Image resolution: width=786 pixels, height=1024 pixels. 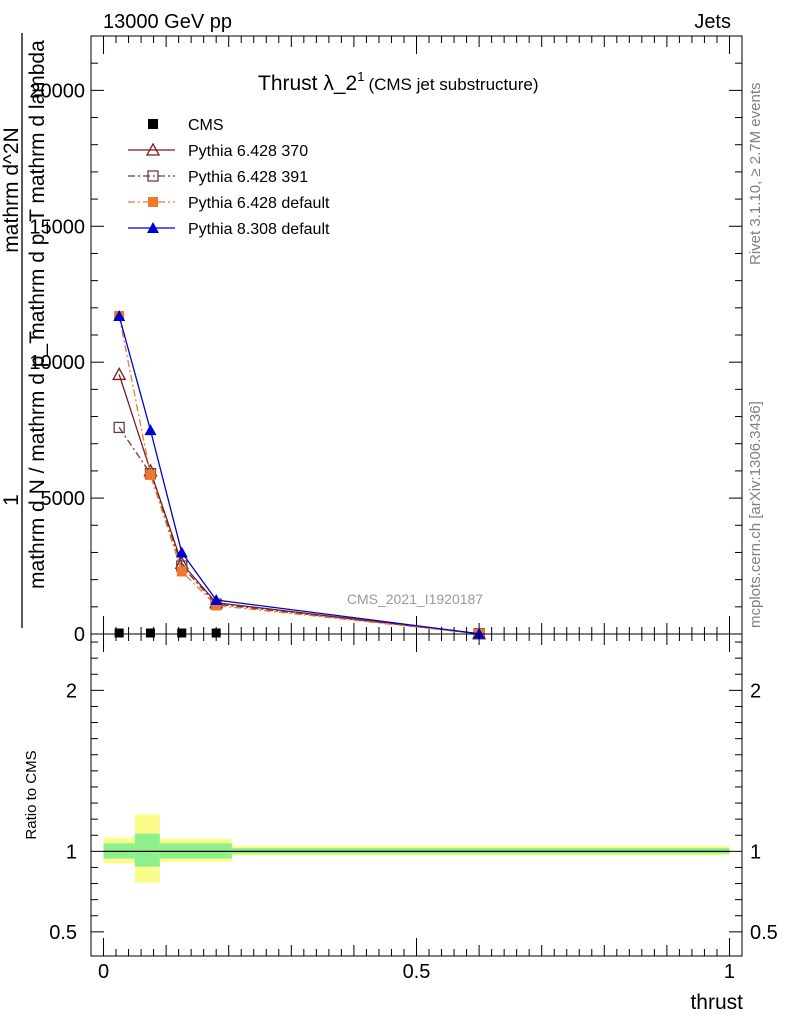 I want to click on process-label: Jets, so click(x=712, y=22).